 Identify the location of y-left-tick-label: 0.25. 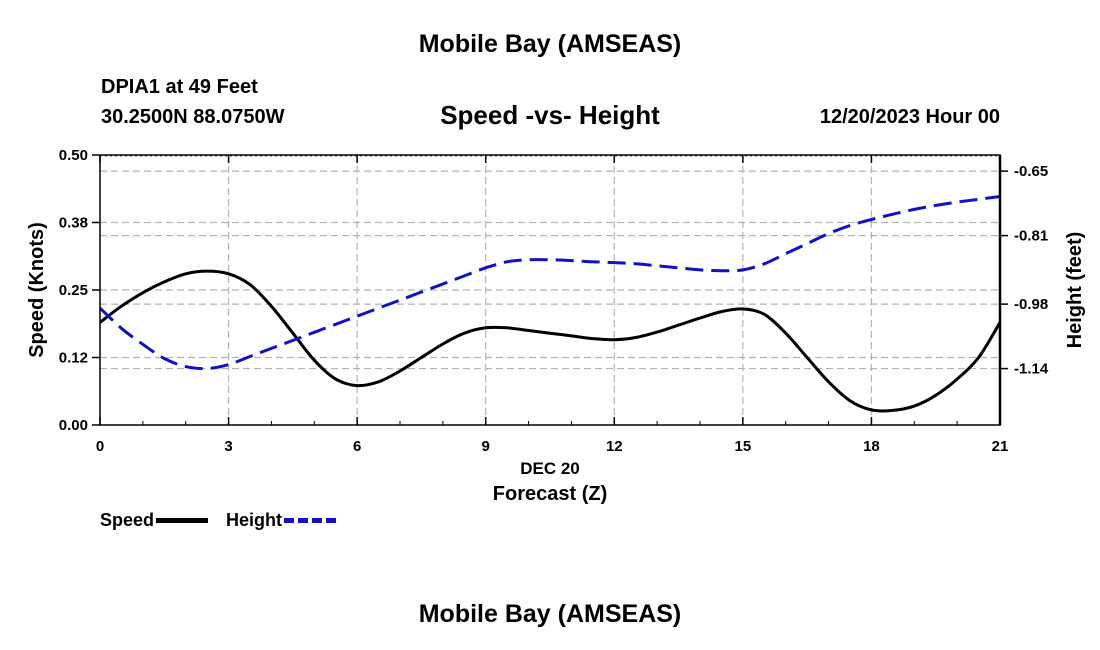
(73, 290).